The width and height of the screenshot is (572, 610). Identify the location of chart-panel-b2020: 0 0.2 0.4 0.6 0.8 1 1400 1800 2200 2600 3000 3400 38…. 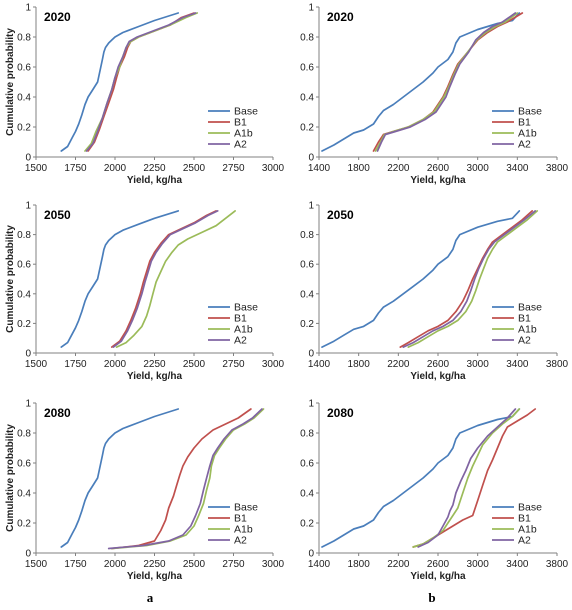
(434, 95).